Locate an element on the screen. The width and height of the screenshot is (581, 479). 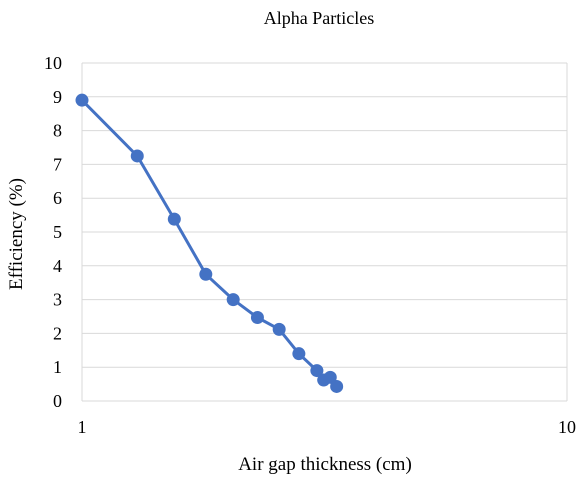
y-tick-label-9: 9 is located at coordinates (57, 97).